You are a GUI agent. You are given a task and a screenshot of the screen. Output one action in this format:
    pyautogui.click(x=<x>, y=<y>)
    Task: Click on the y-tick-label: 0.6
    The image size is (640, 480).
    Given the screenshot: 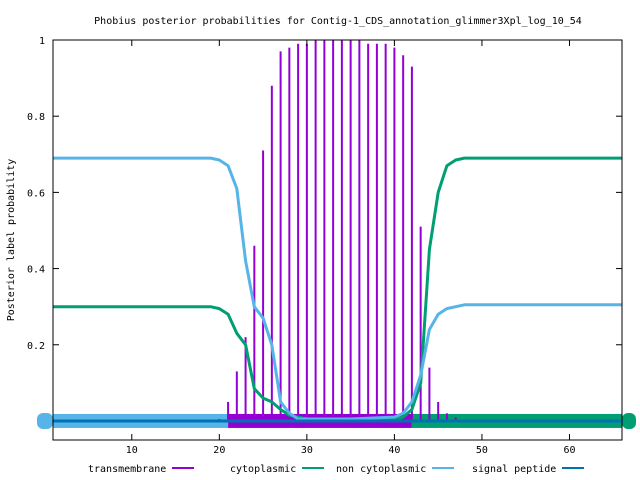 What is the action you would take?
    pyautogui.click(x=36, y=193)
    